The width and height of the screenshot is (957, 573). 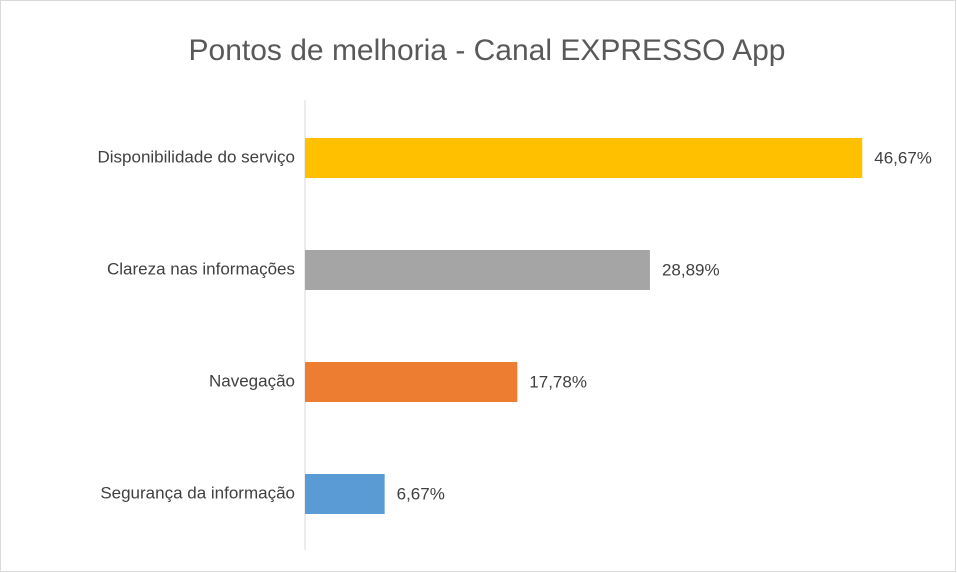 What do you see at coordinates (487, 50) in the screenshot?
I see `chart-title: Pontos de melhoria - Canal EXPRESSO App` at bounding box center [487, 50].